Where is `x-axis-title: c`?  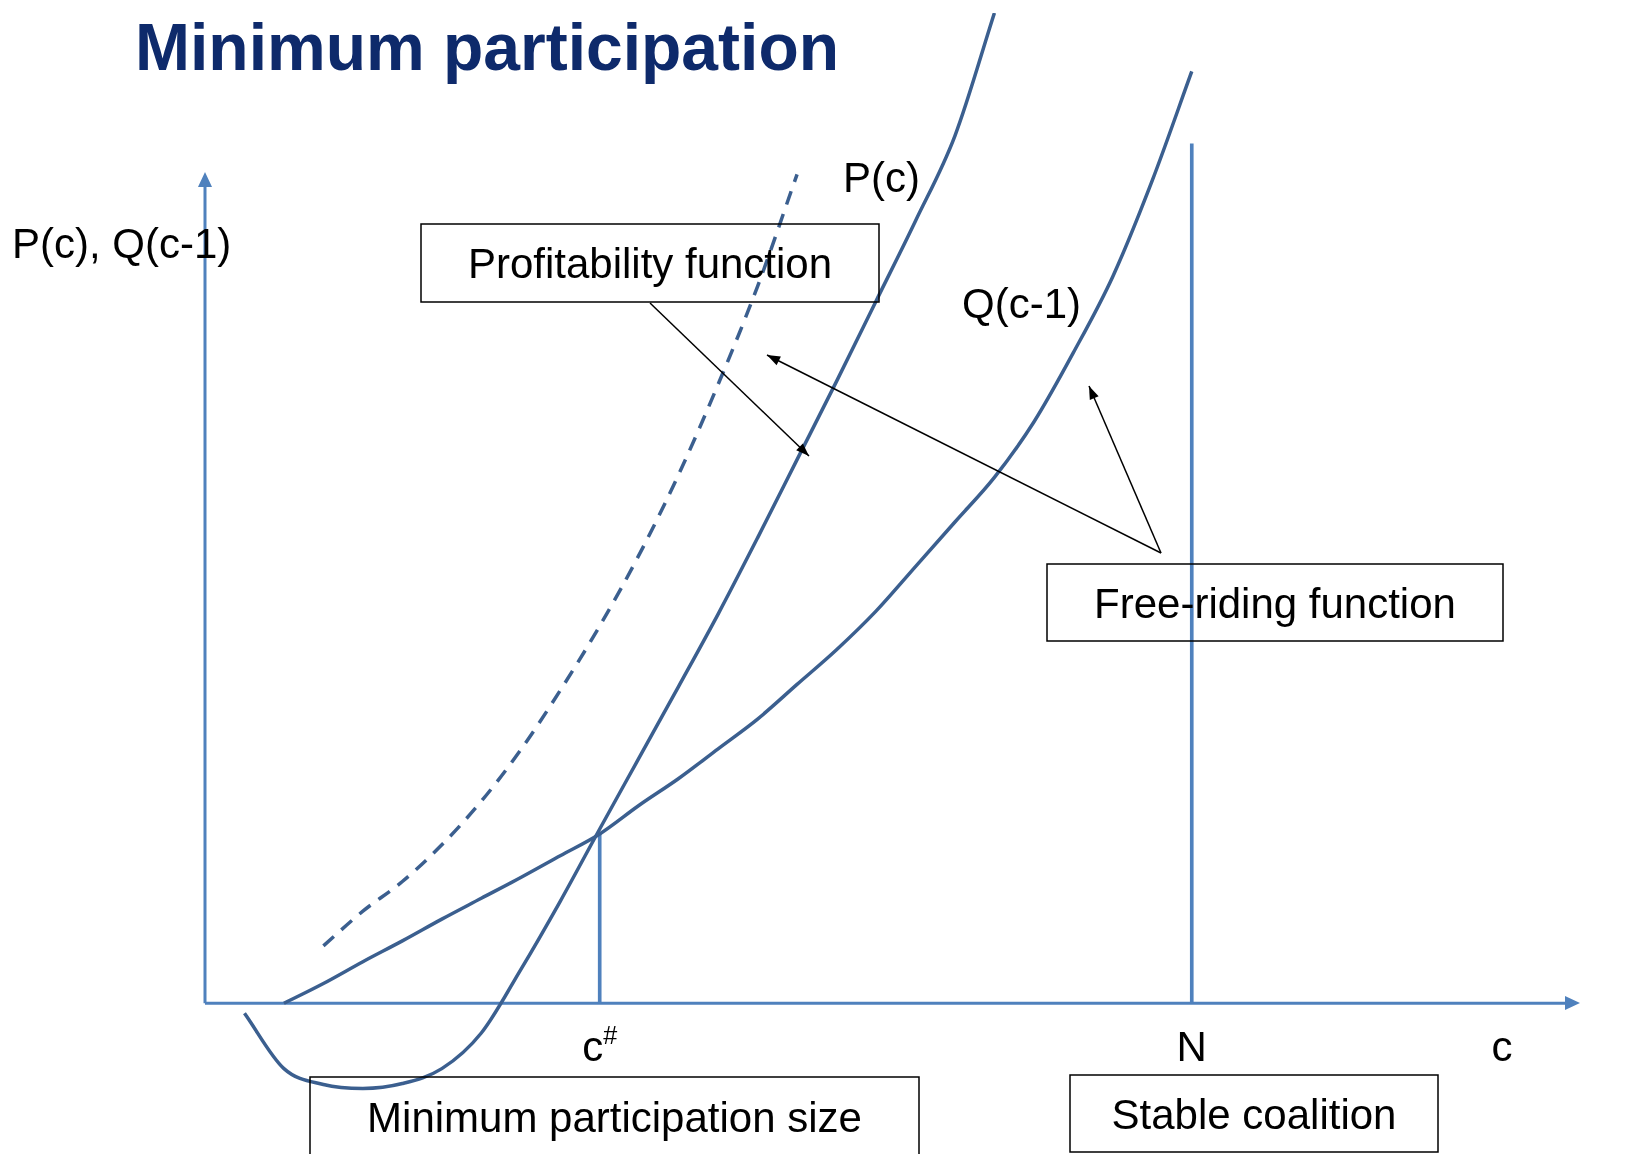 x-axis-title: c is located at coordinates (1502, 1047).